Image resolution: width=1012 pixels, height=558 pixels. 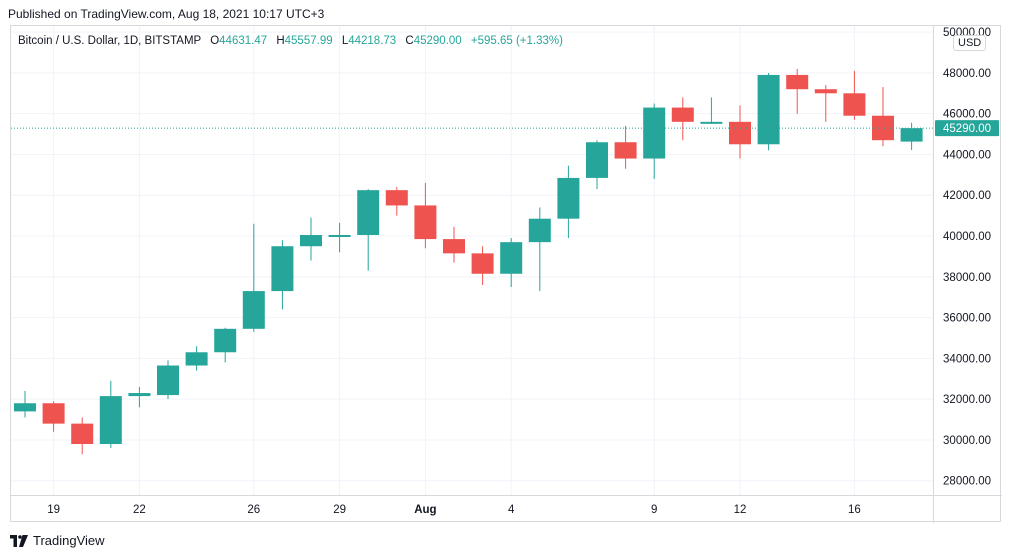 What do you see at coordinates (854, 510) in the screenshot?
I see `x-tick-label: 16` at bounding box center [854, 510].